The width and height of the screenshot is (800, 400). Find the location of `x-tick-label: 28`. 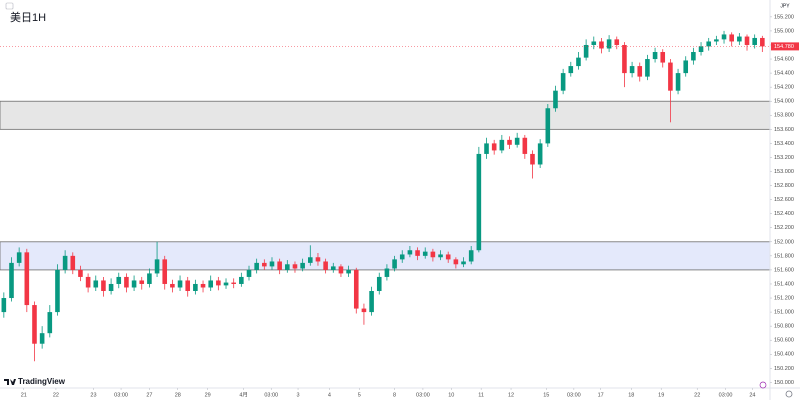

x-tick-label: 28 is located at coordinates (178, 395).